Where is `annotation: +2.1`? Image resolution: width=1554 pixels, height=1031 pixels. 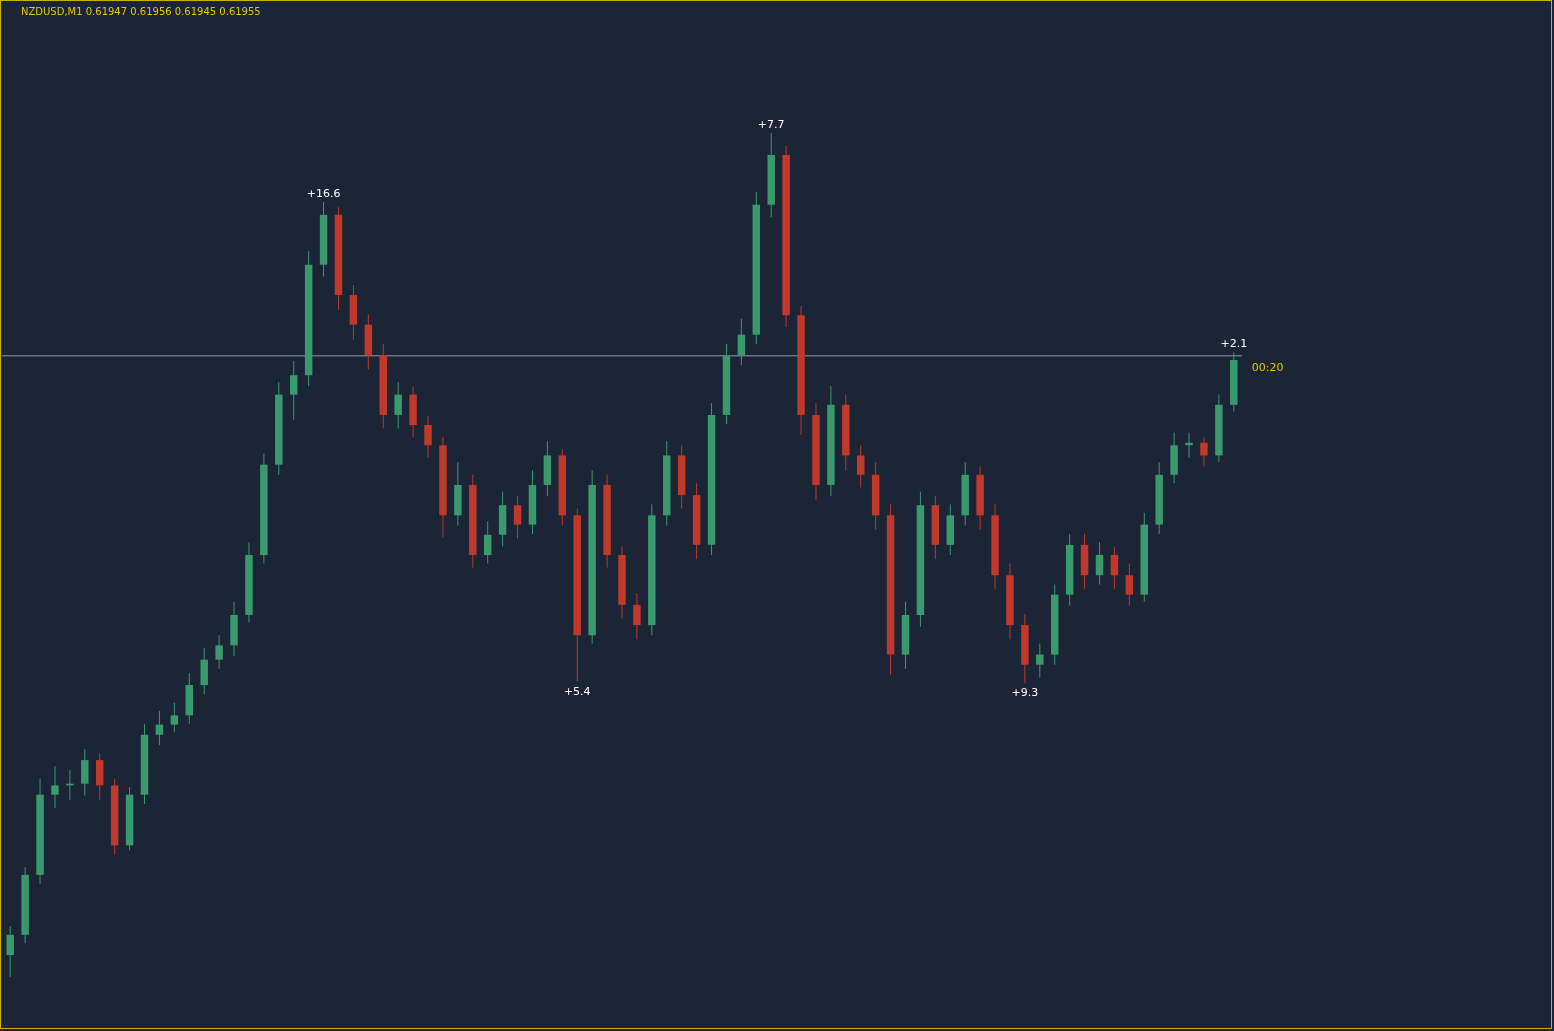
annotation: +2.1 is located at coordinates (1234, 344).